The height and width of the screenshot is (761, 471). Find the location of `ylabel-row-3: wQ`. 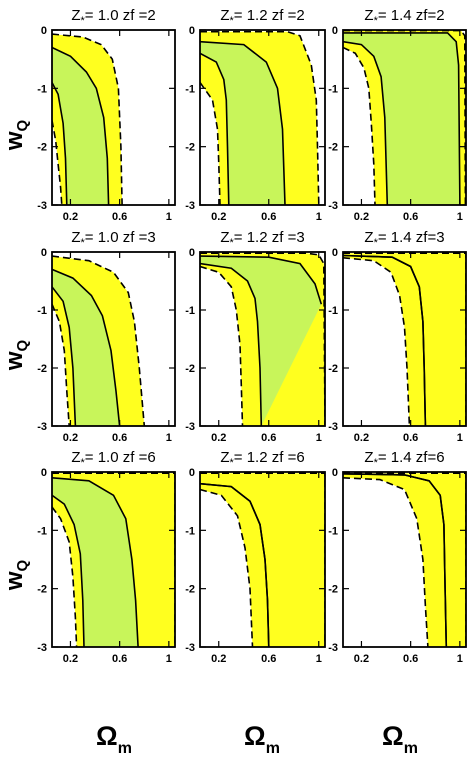

ylabel-row-3: wQ is located at coordinates (16, 576).